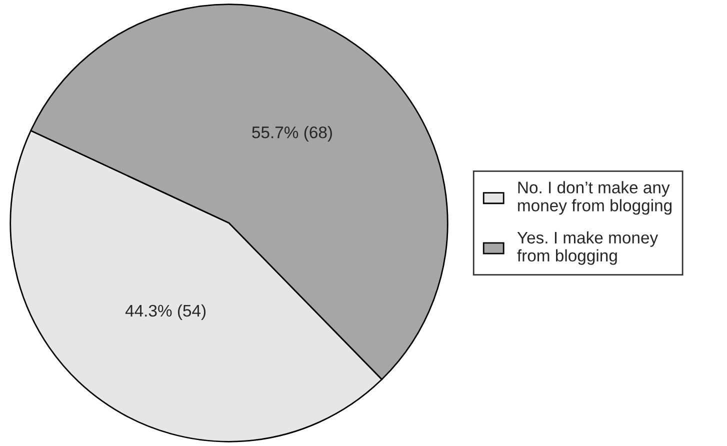 Image resolution: width=727 pixels, height=446 pixels. Describe the element at coordinates (595, 198) in the screenshot. I see `legend-label: No. I don’t make any money from blogging` at that location.